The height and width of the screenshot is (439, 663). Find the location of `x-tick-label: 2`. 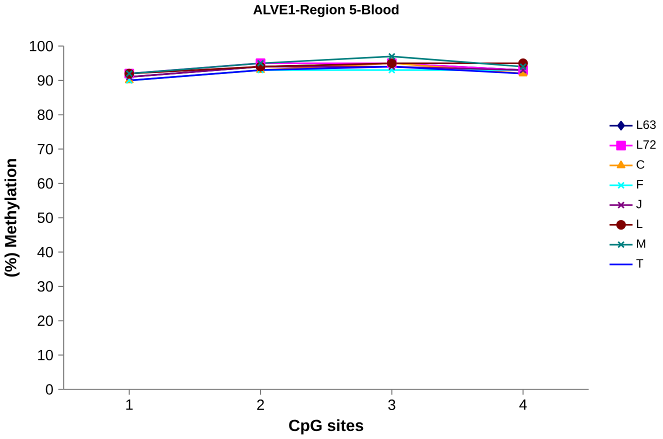

x-tick-label: 2 is located at coordinates (260, 405).